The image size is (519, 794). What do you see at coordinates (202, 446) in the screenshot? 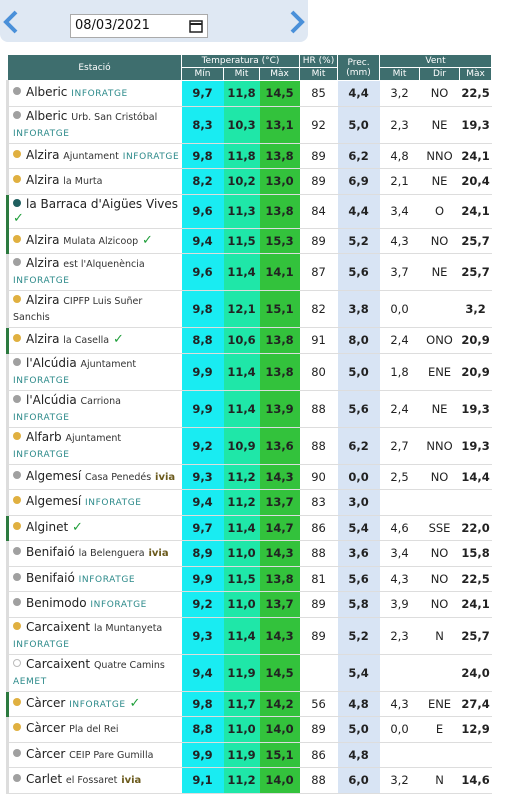
I see `value-cell: 9,2` at bounding box center [202, 446].